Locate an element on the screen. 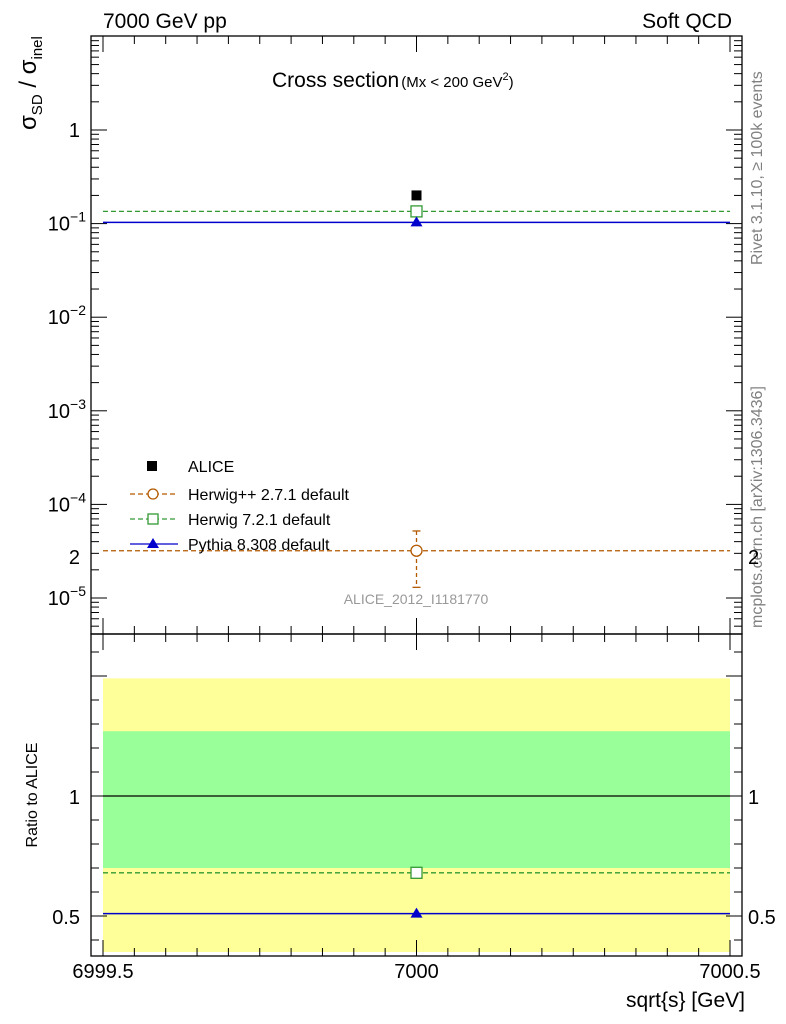 This screenshot has height=1024, width=786. ratio-herwig7-point is located at coordinates (416, 872).